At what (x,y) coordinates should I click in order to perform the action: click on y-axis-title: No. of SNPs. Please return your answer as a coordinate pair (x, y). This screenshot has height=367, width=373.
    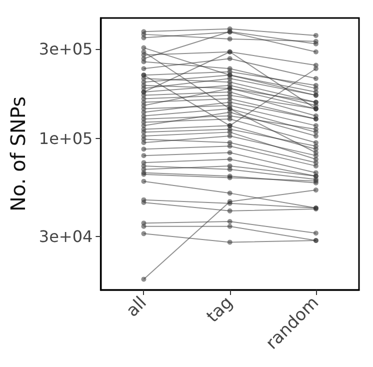
    Looking at the image, I should click on (18, 154).